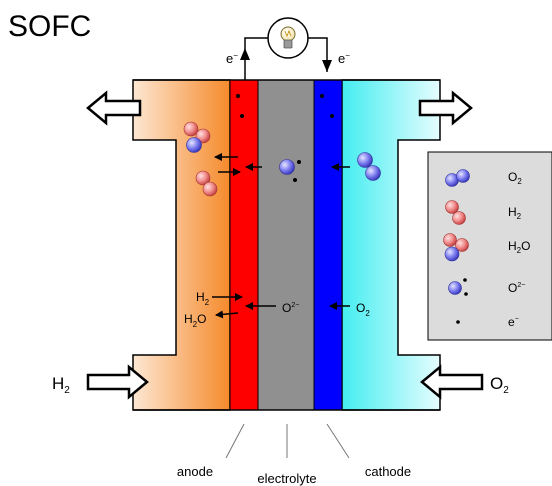  What do you see at coordinates (235, 441) in the screenshot?
I see `anode-leader-line` at bounding box center [235, 441].